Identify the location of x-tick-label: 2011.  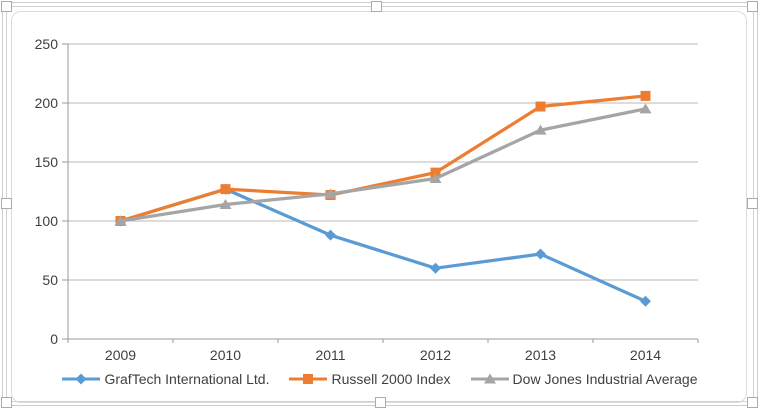
(330, 355).